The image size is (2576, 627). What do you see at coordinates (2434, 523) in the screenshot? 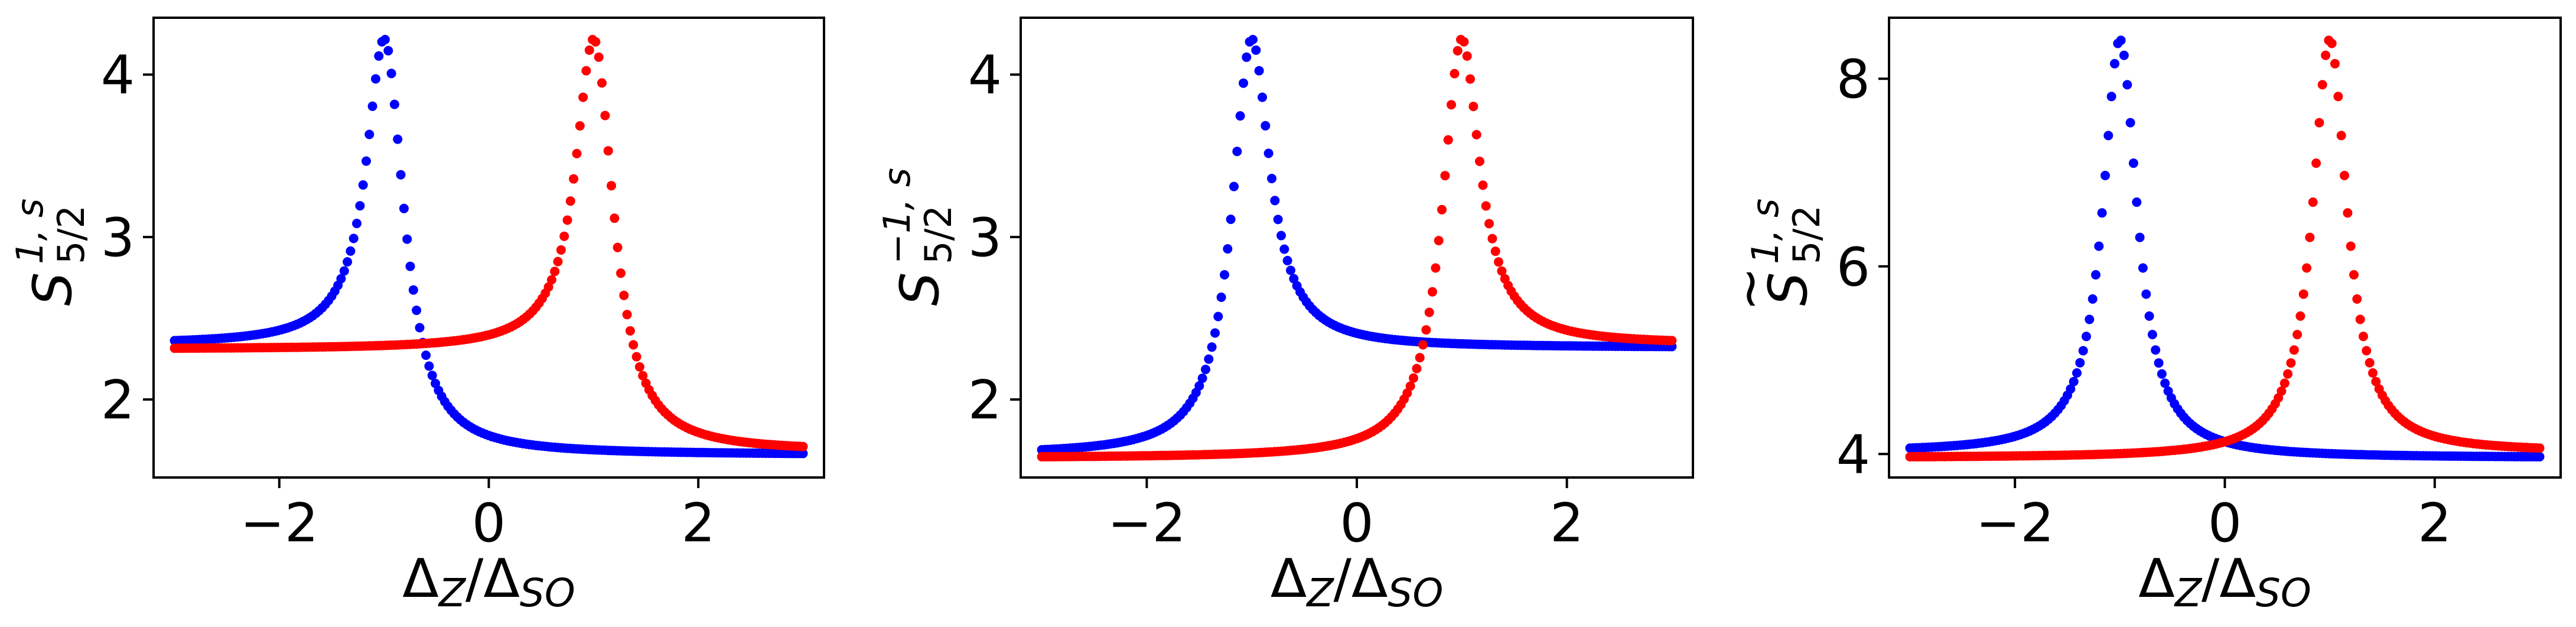
I see `x-tick-label: 2` at bounding box center [2434, 523].